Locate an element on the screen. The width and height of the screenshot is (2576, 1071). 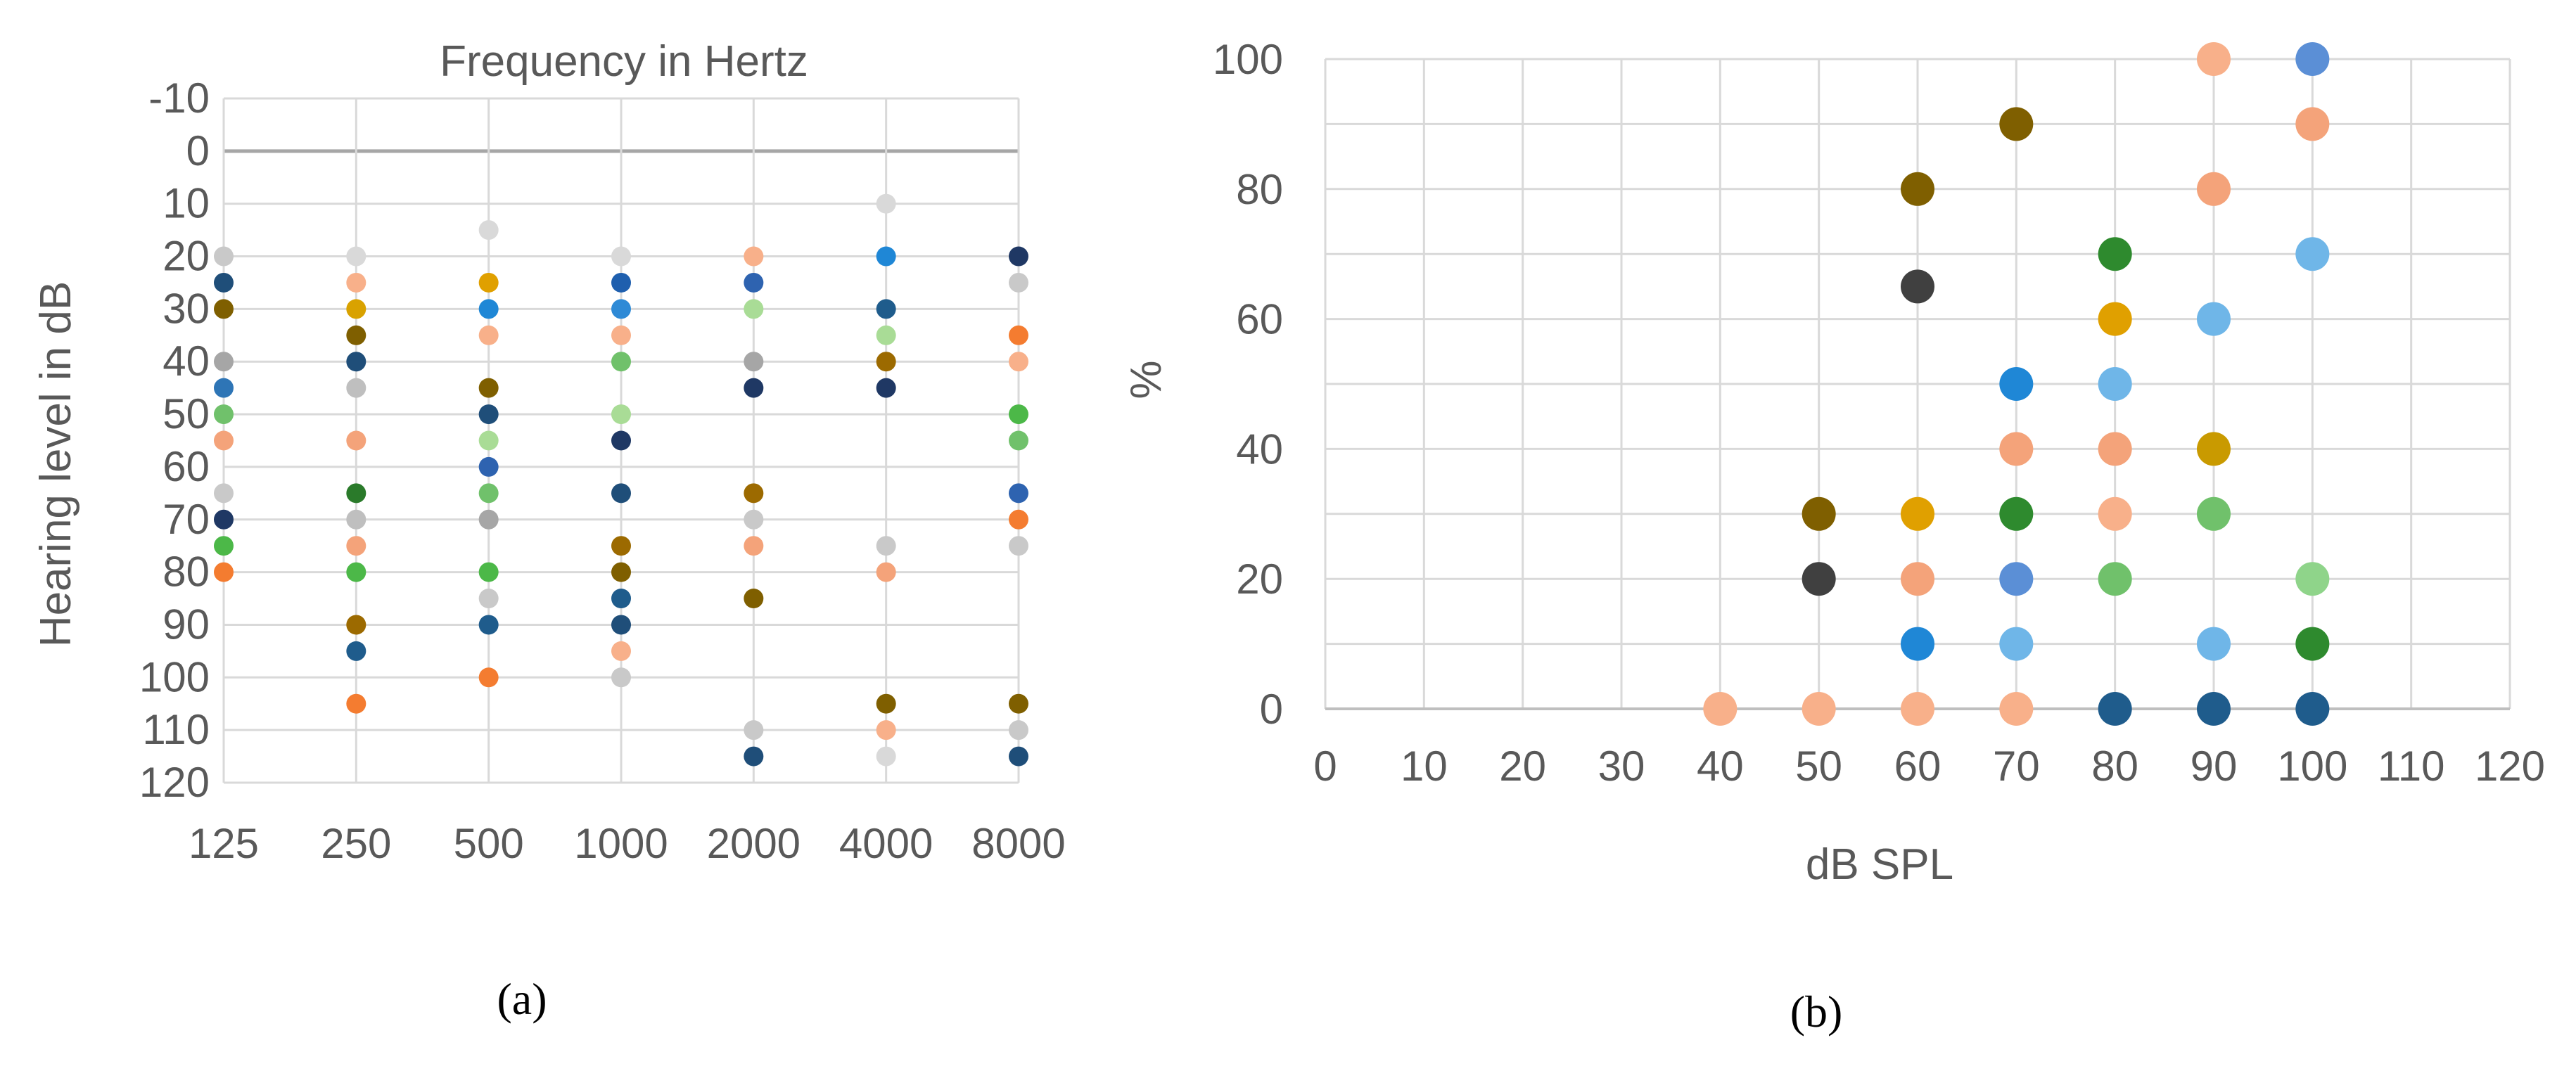
chart-b-x-tick-label: 40 is located at coordinates (1720, 766).